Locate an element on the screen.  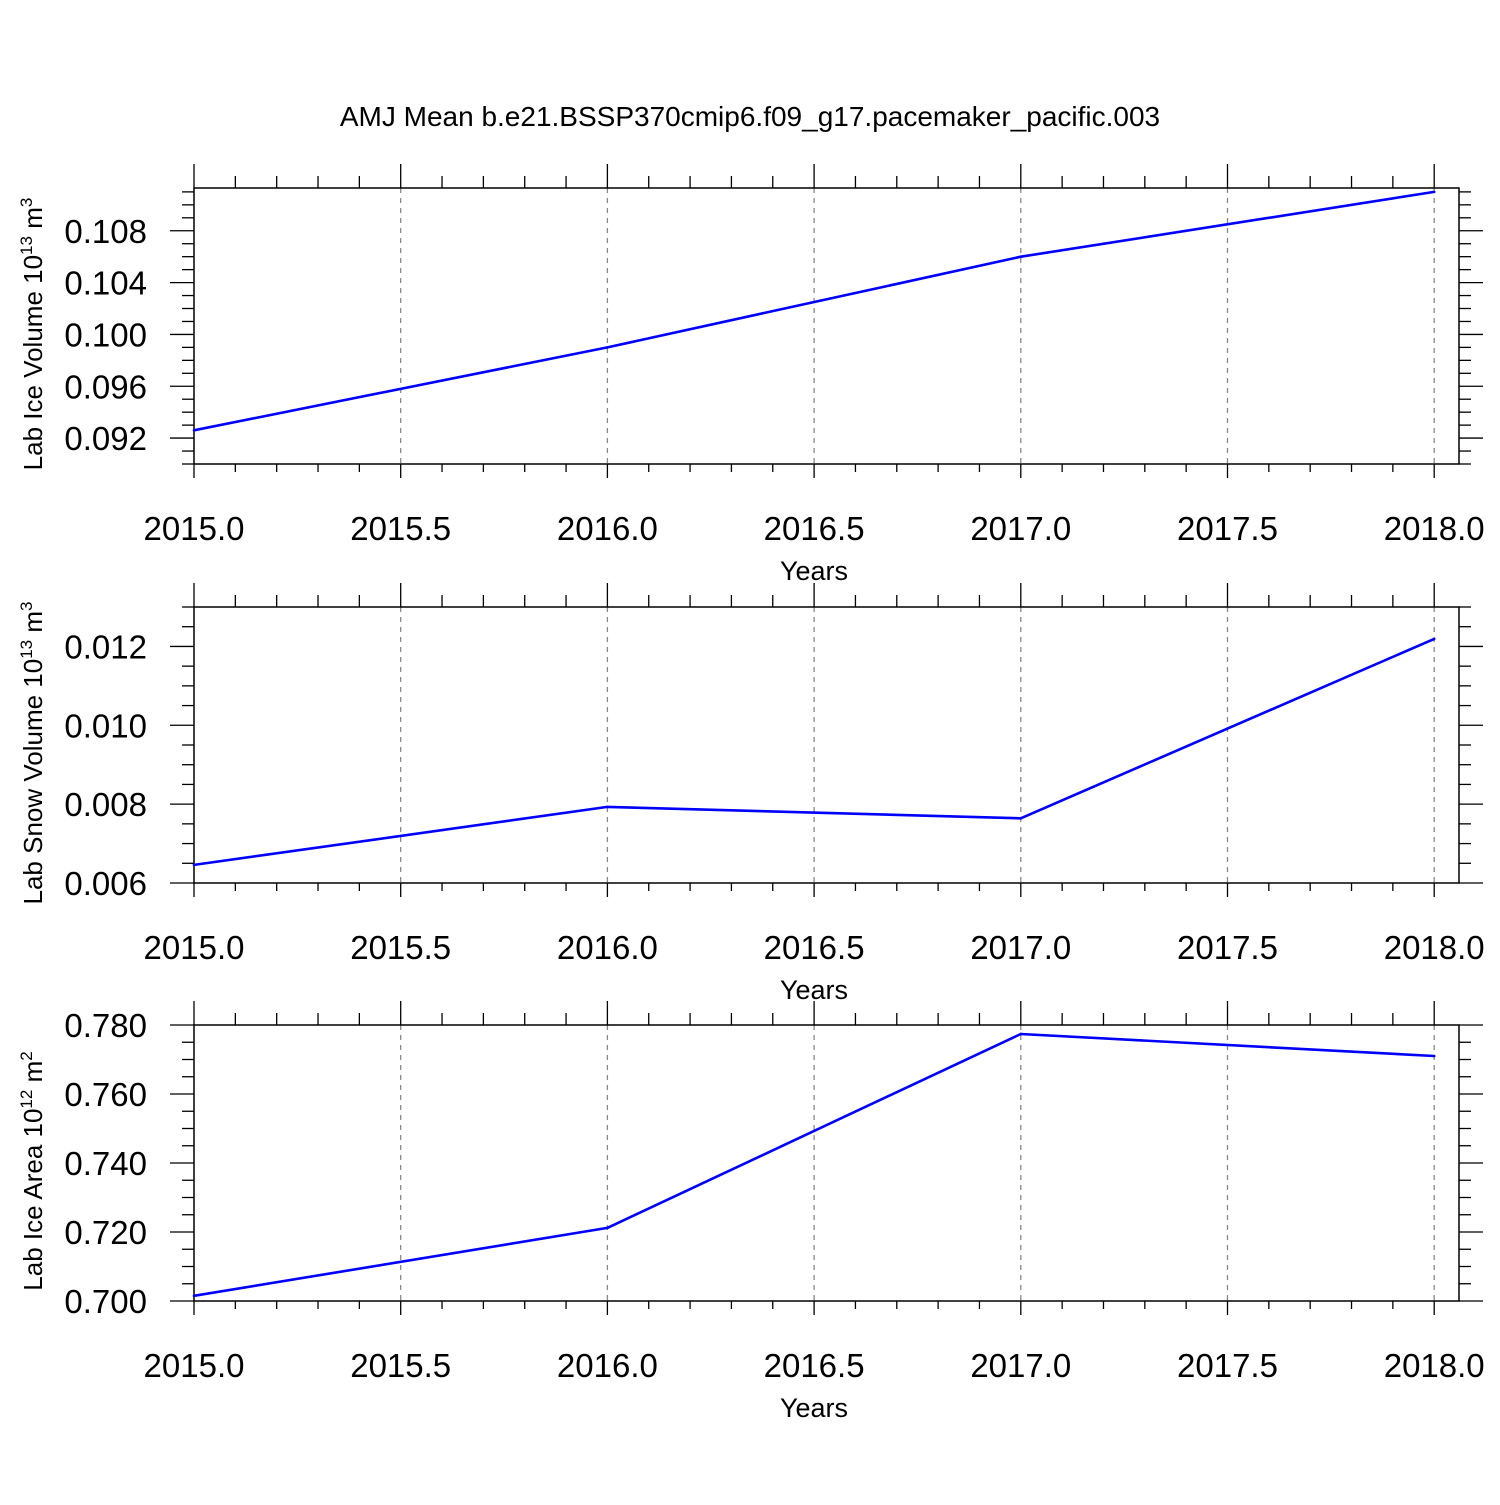
y-tick-label: 0.720 is located at coordinates (105, 1232).